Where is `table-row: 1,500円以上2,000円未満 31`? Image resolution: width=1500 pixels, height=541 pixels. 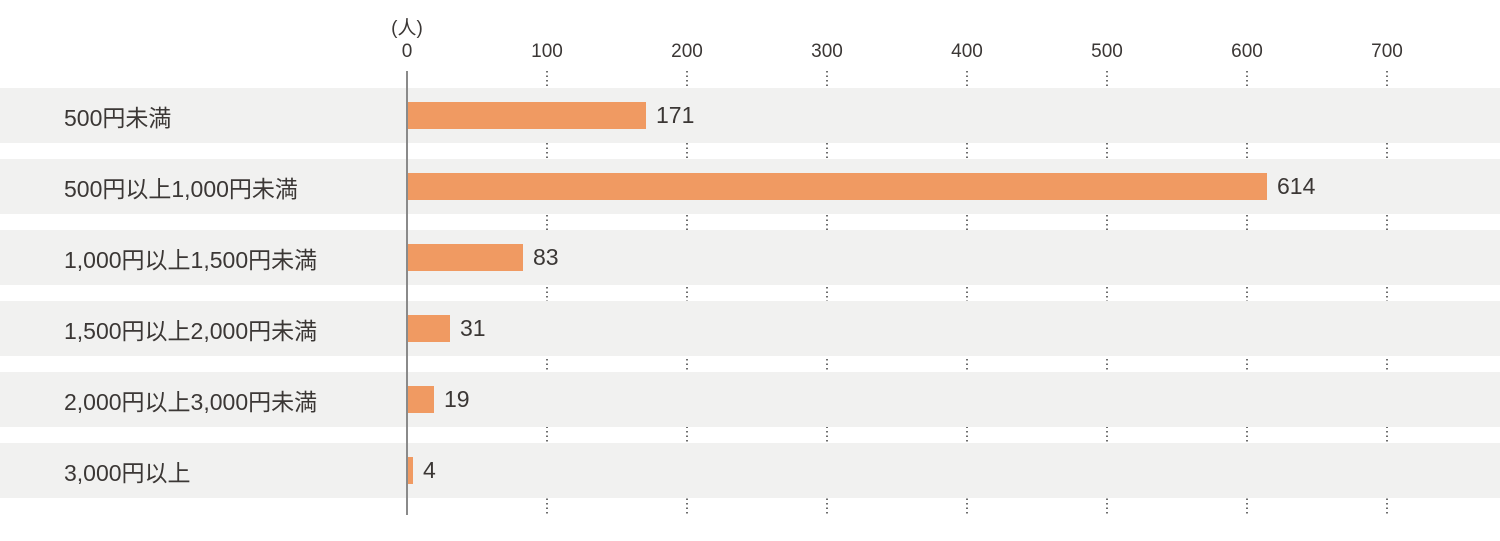
table-row: 1,500円以上2,000円未満 31 is located at coordinates (750, 328).